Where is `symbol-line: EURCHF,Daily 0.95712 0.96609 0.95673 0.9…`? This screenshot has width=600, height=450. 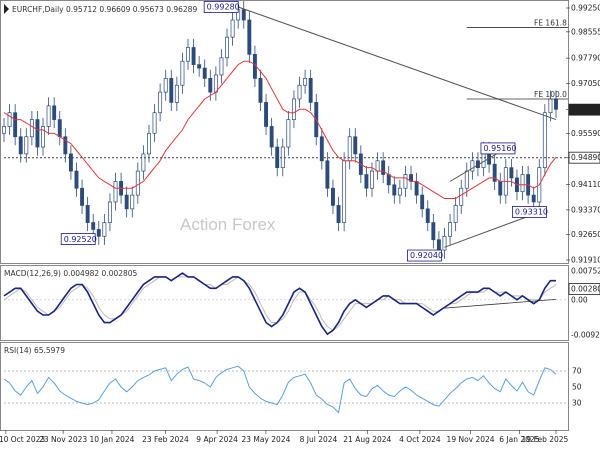 symbol-line: EURCHF,Daily 0.95712 0.96609 0.95673 0.9… is located at coordinates (104, 9).